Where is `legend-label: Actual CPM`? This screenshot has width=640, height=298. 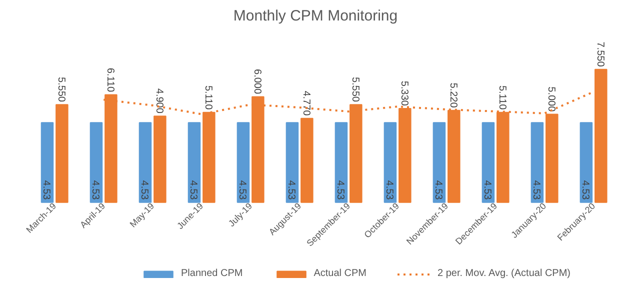 legend-label: Actual CPM is located at coordinates (340, 273).